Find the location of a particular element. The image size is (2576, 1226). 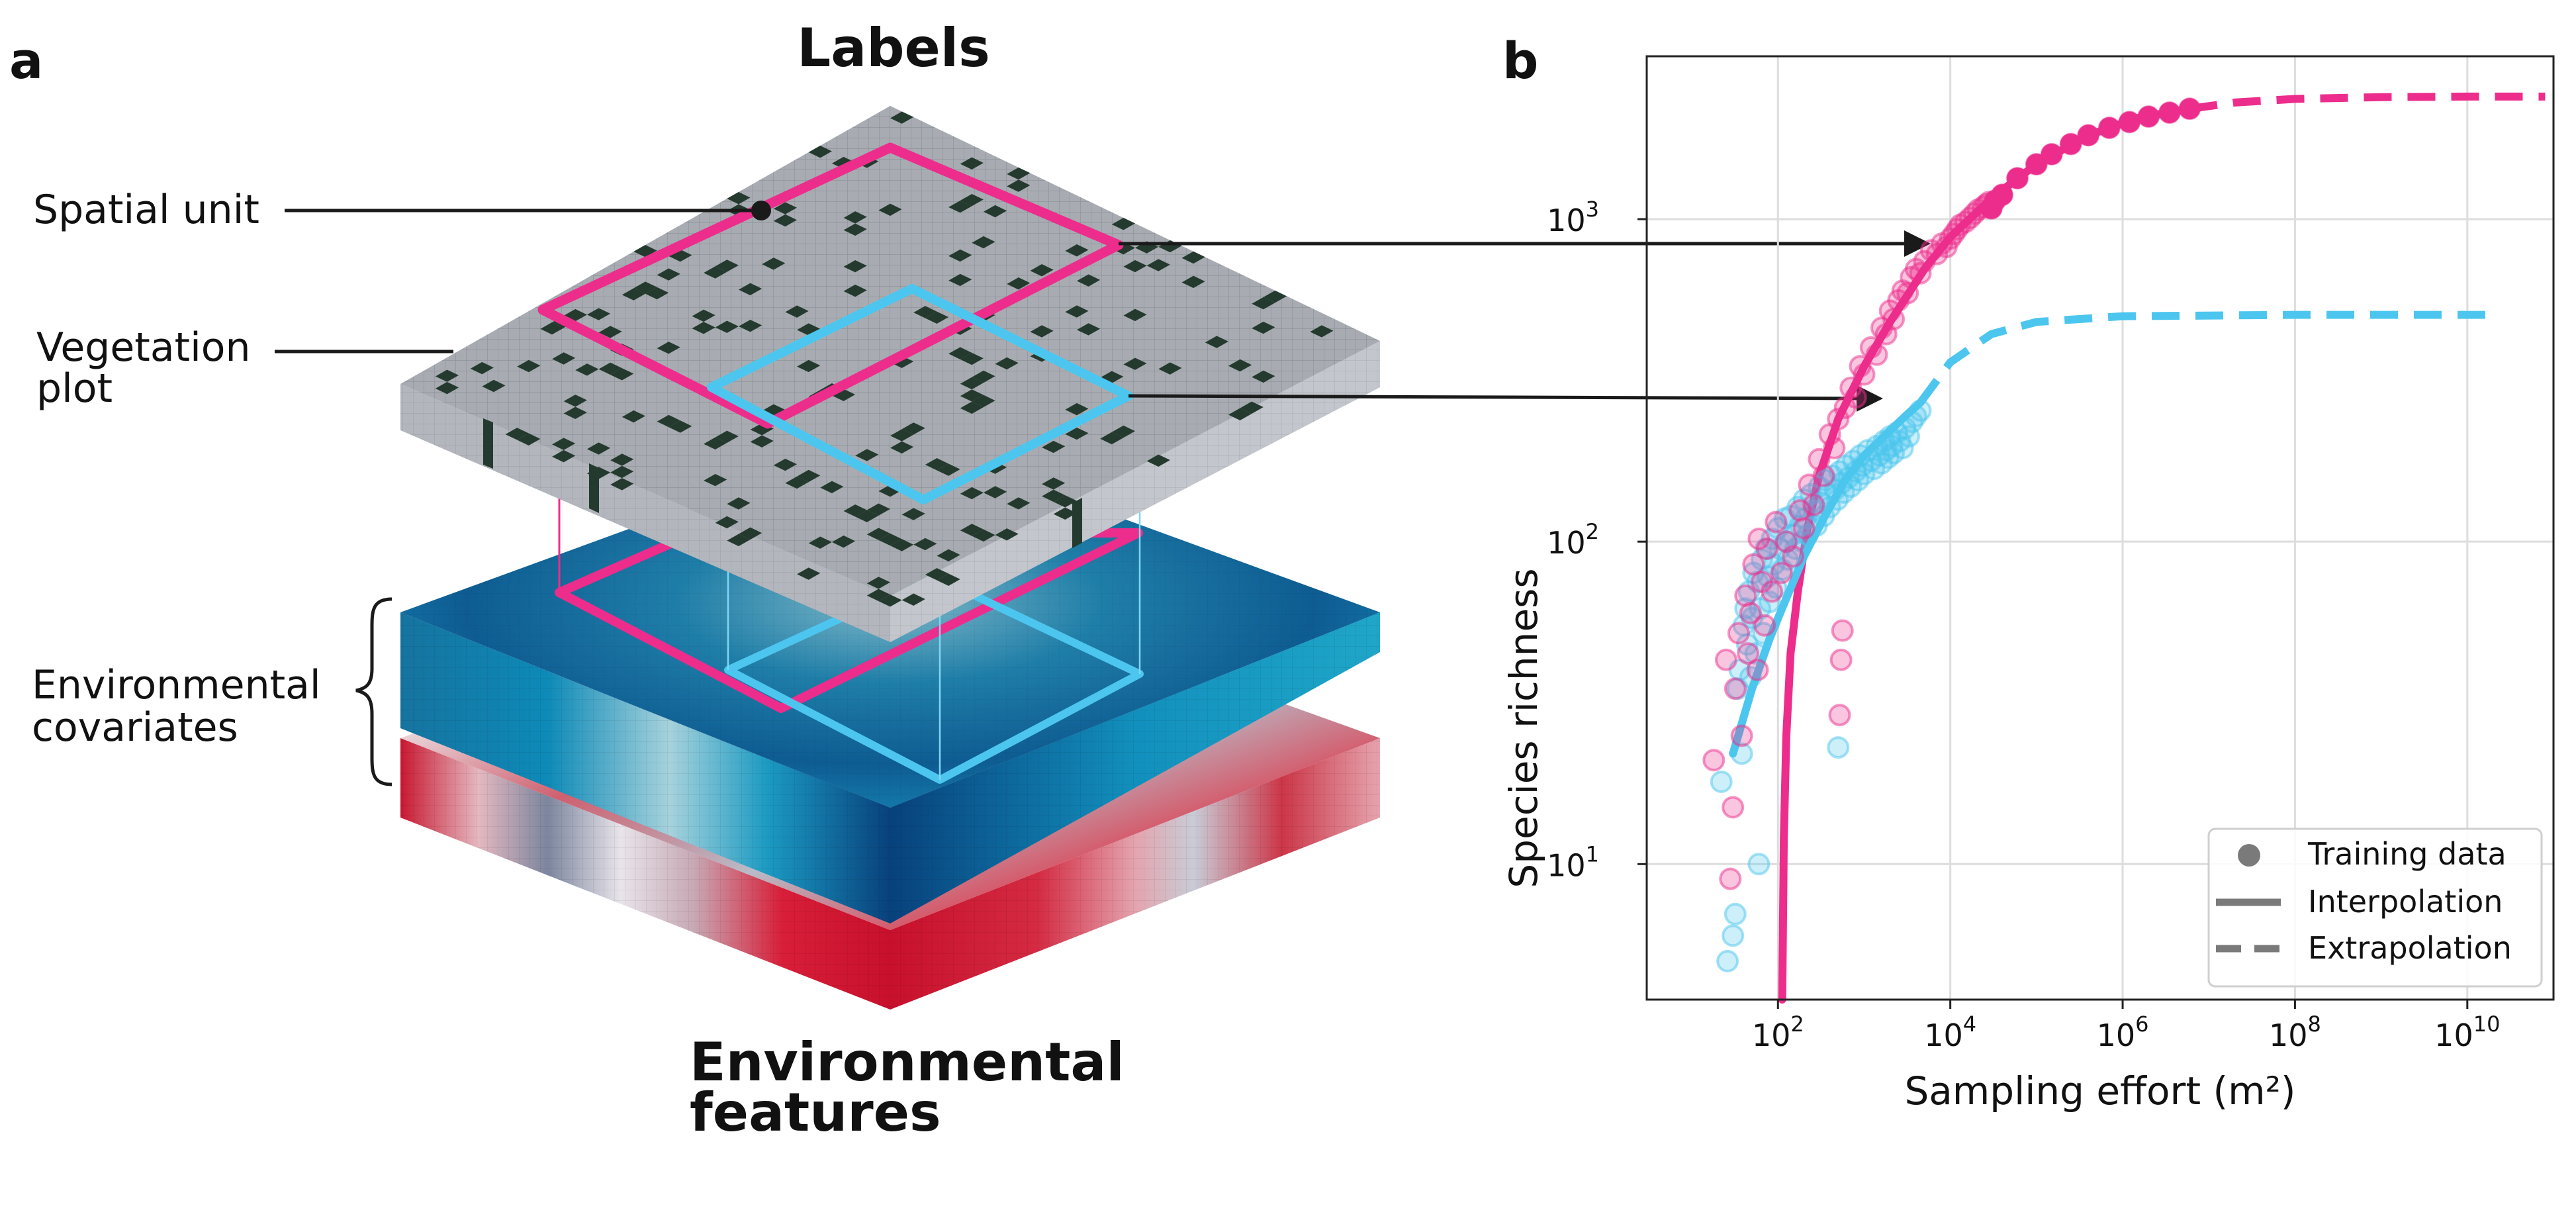

panel-b-letter: b is located at coordinates (1520, 60).